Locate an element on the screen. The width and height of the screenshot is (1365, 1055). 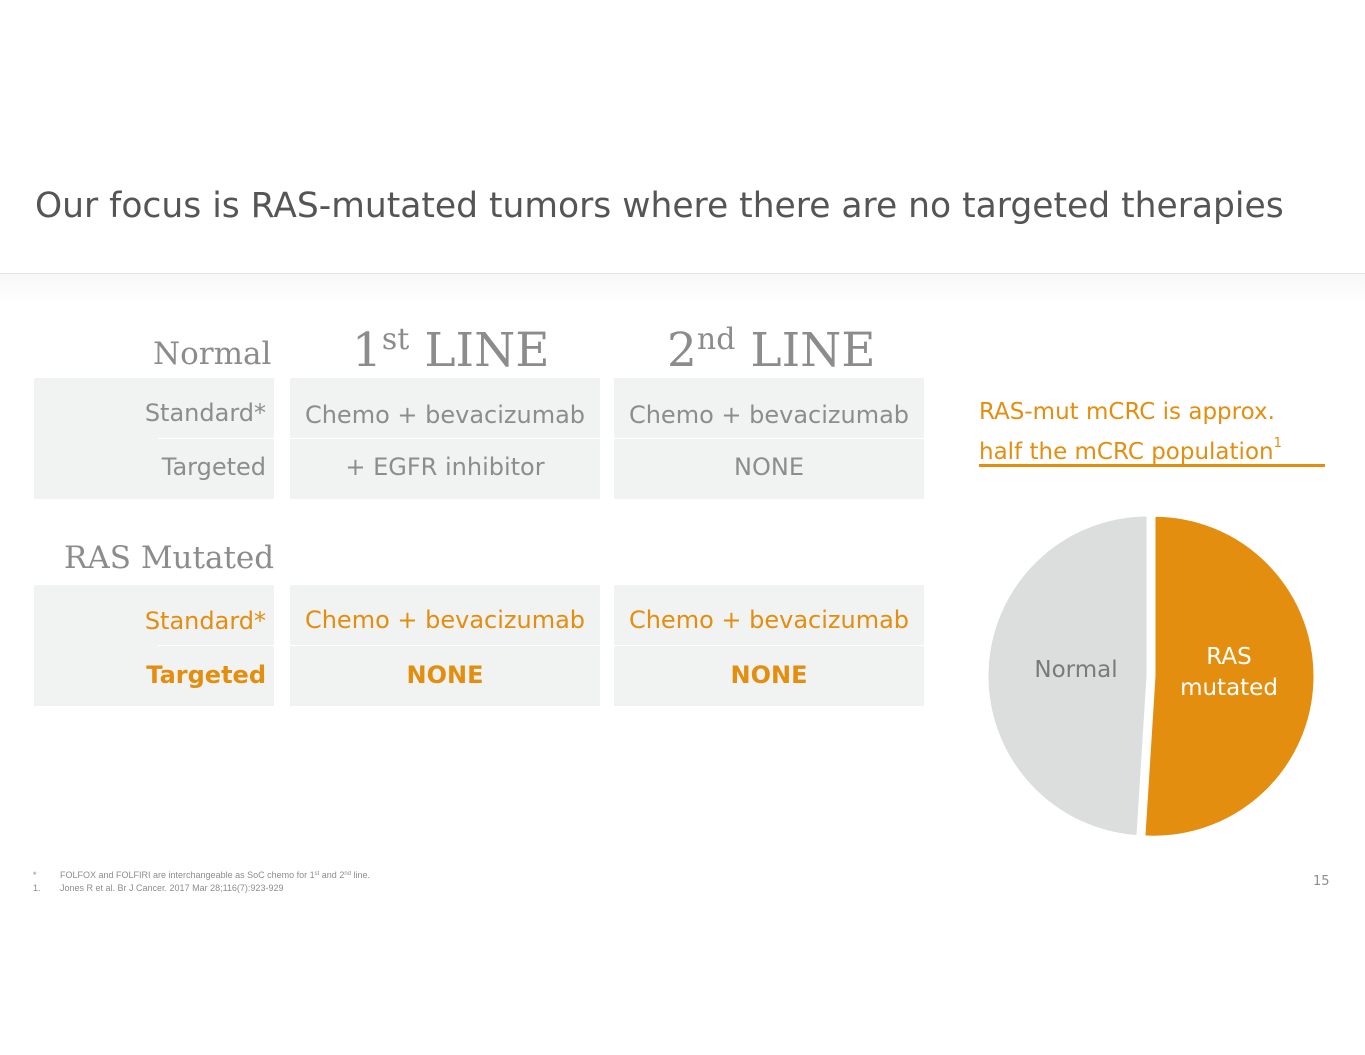
column-header-second-line-suffix: nd is located at coordinates (716, 339).